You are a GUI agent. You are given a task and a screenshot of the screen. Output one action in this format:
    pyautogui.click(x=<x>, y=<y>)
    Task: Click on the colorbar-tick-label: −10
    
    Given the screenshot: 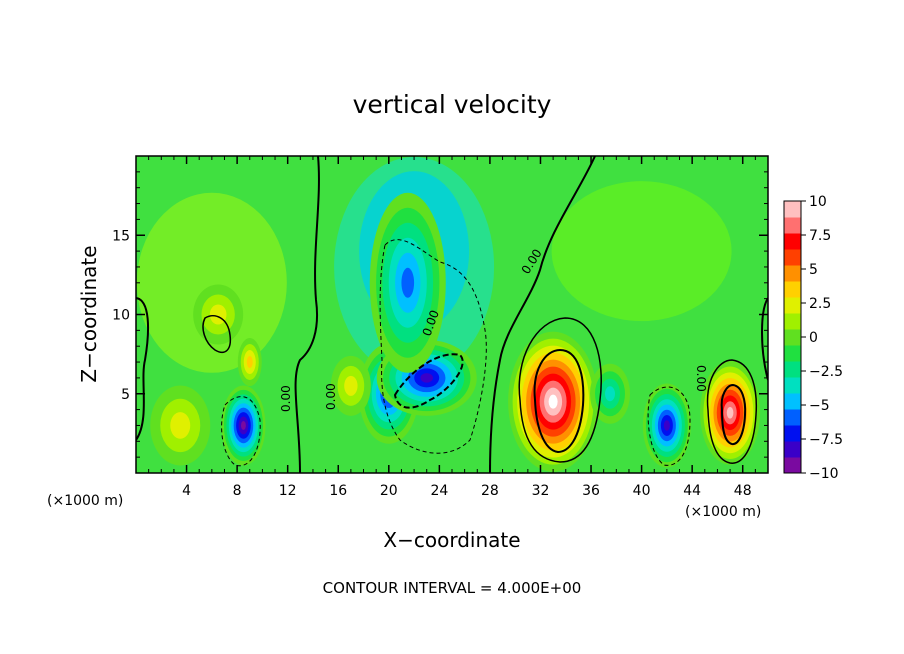 What is the action you would take?
    pyautogui.click(x=824, y=474)
    